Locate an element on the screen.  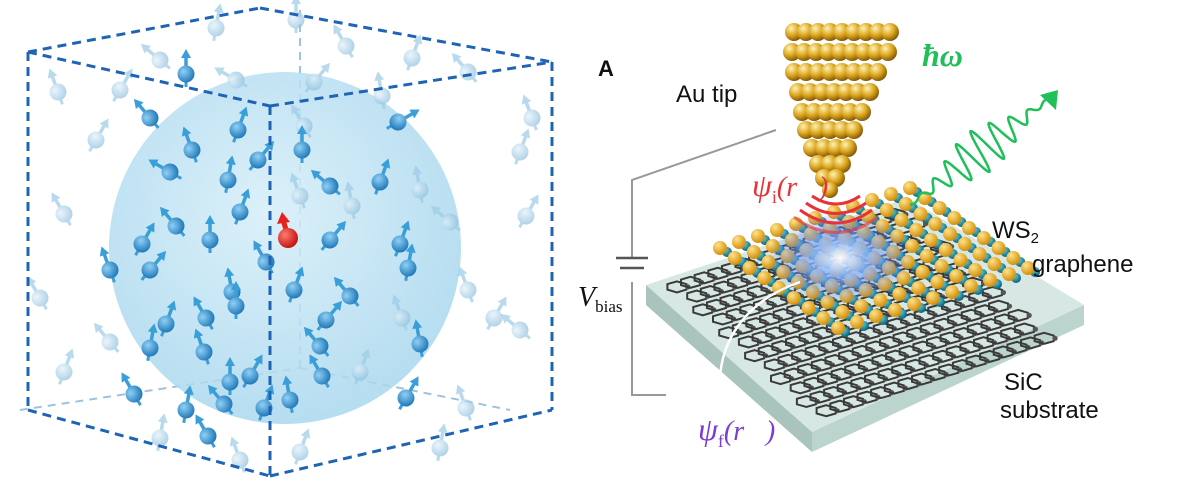
graphene-label: graphene is located at coordinates (1082, 264).